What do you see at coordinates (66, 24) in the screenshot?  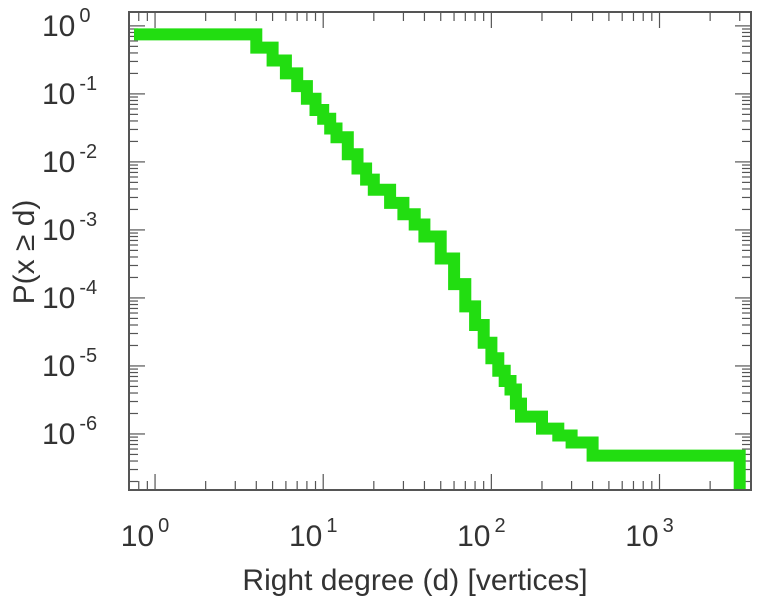 I see `y-tick-label: 10 0` at bounding box center [66, 24].